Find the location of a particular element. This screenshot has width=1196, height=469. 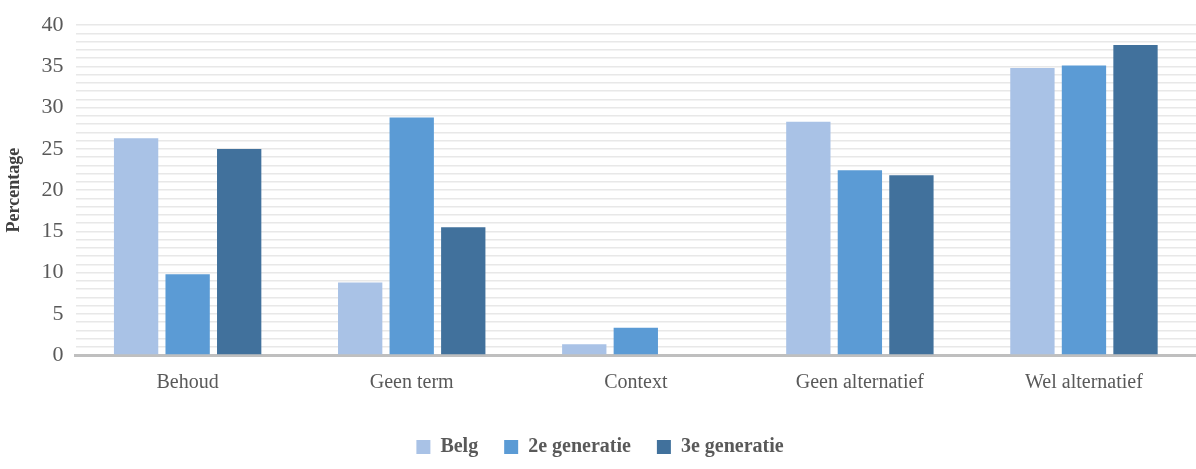

x-tick-label: Wel alternatief is located at coordinates (1084, 381).